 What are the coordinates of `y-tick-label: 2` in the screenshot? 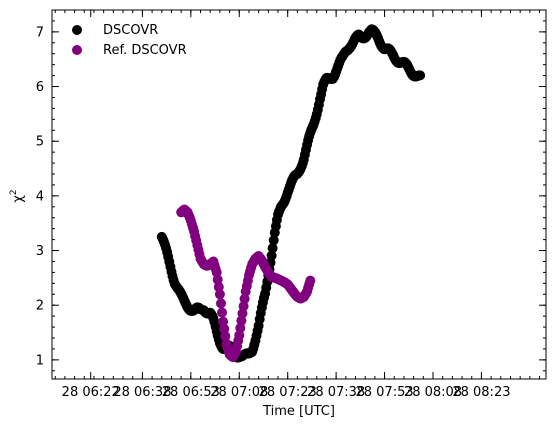 It's located at (40, 306).